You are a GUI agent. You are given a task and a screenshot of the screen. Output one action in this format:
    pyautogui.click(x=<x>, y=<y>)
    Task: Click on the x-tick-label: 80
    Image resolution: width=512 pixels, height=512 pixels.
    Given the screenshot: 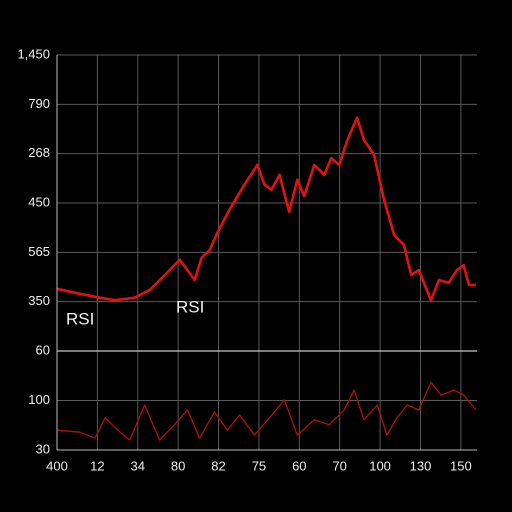 What is the action you would take?
    pyautogui.click(x=178, y=465)
    